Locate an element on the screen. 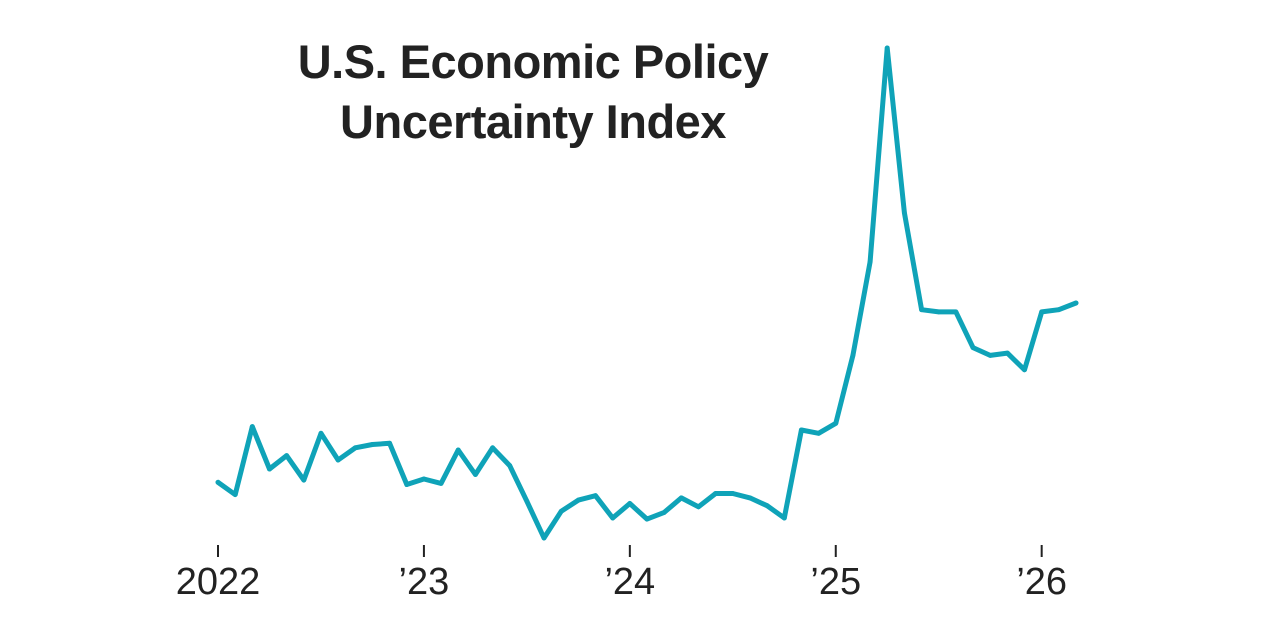 The image size is (1280, 640). x-tick-label: ’25 is located at coordinates (835, 582).